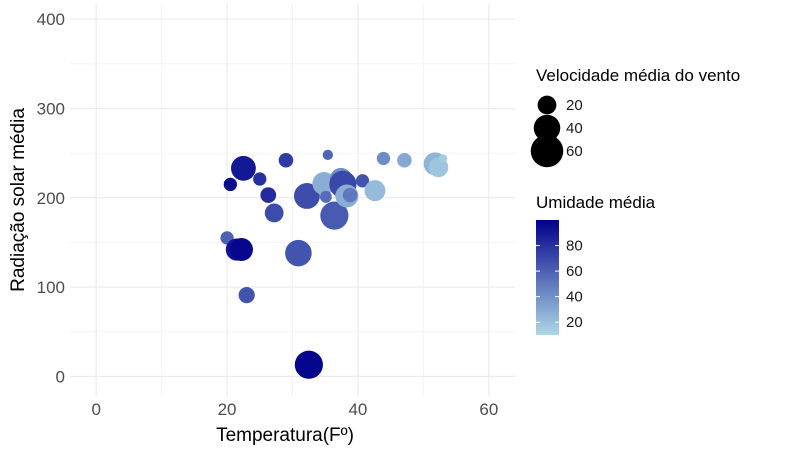 This screenshot has width=798, height=449. What do you see at coordinates (51, 287) in the screenshot?
I see `y-tick-label: 100` at bounding box center [51, 287].